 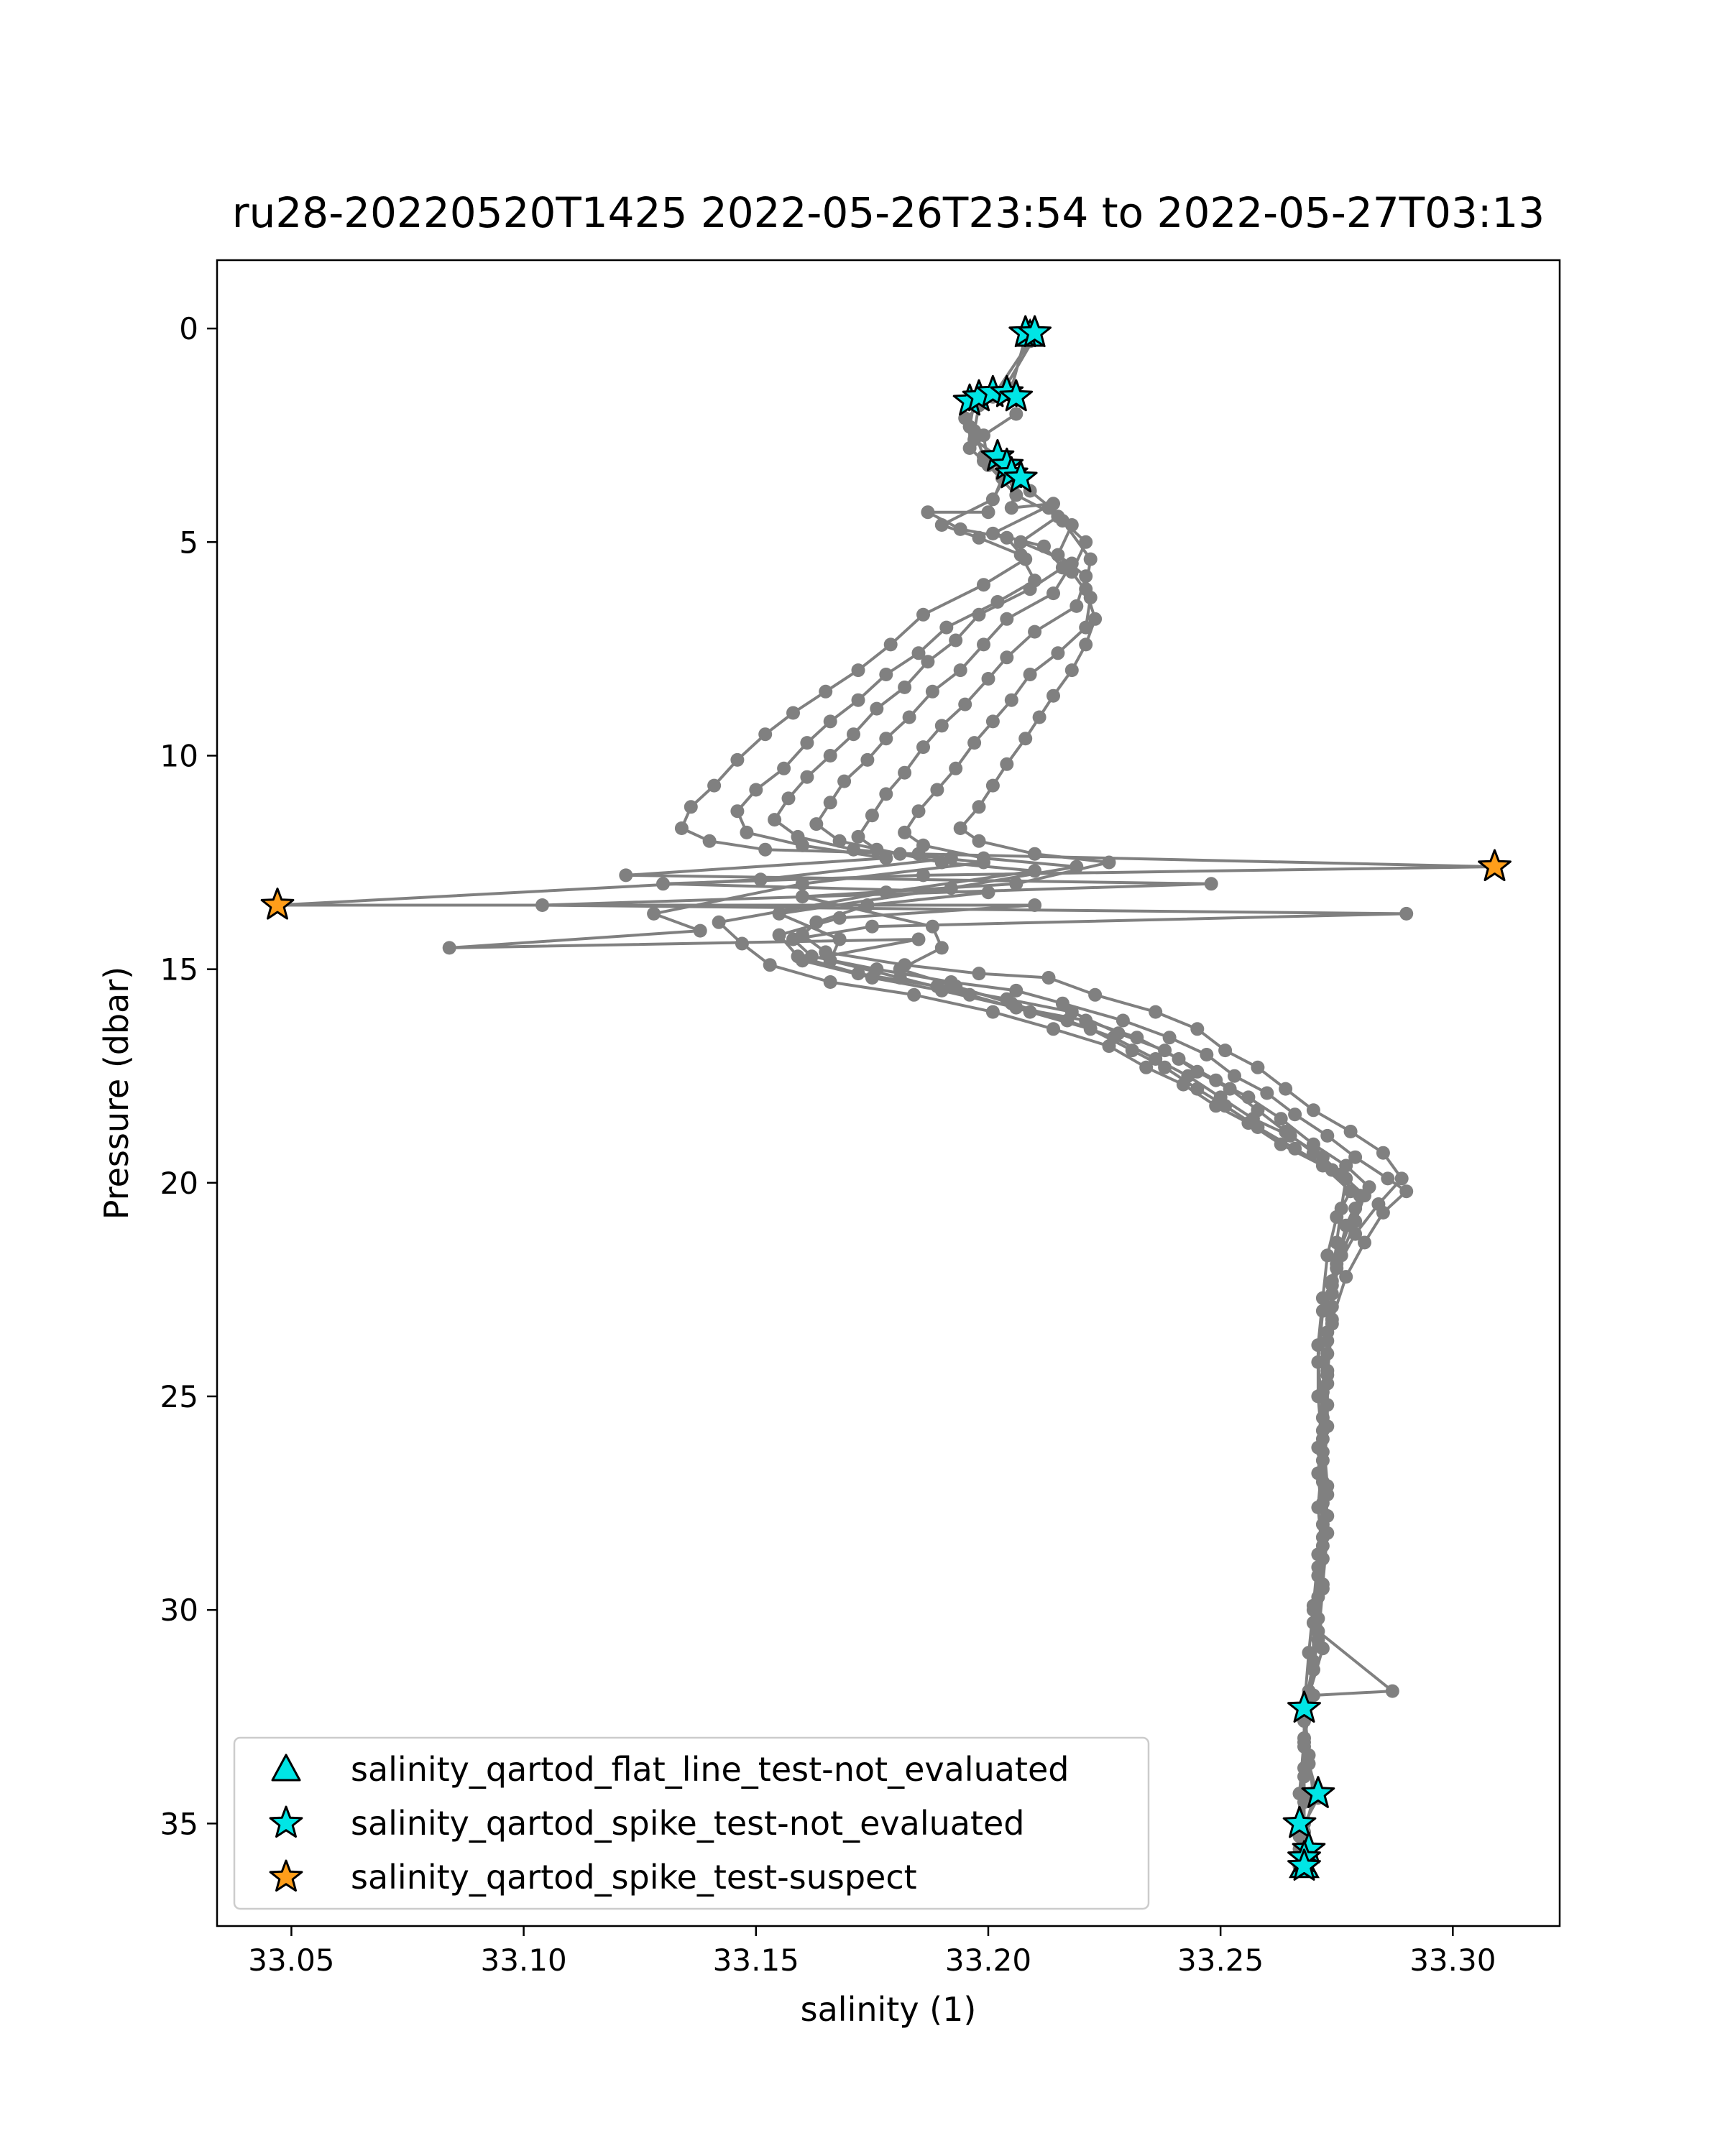 I want to click on y-tick-label-7: 30, so click(x=179, y=1611).